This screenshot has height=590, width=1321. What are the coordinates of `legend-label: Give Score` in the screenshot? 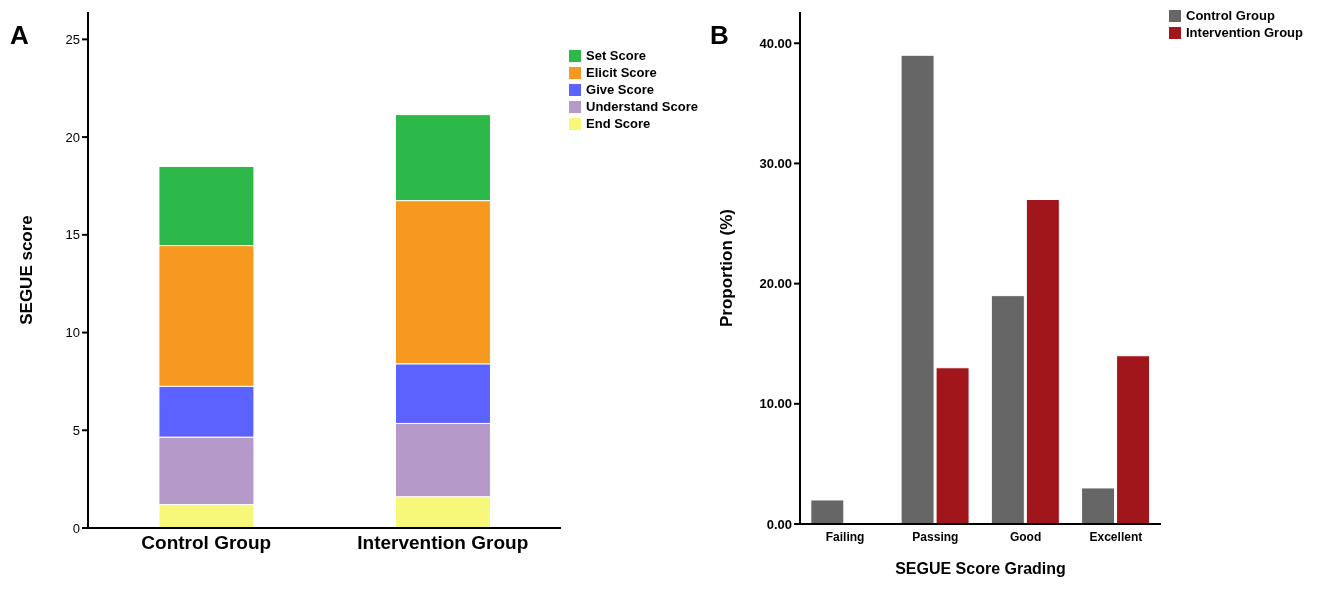 It's located at (620, 89).